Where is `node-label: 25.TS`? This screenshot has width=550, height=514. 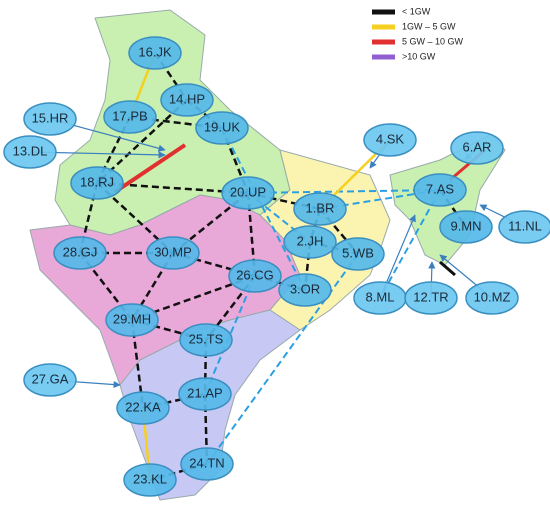 node-label: 25.TS is located at coordinates (206, 338).